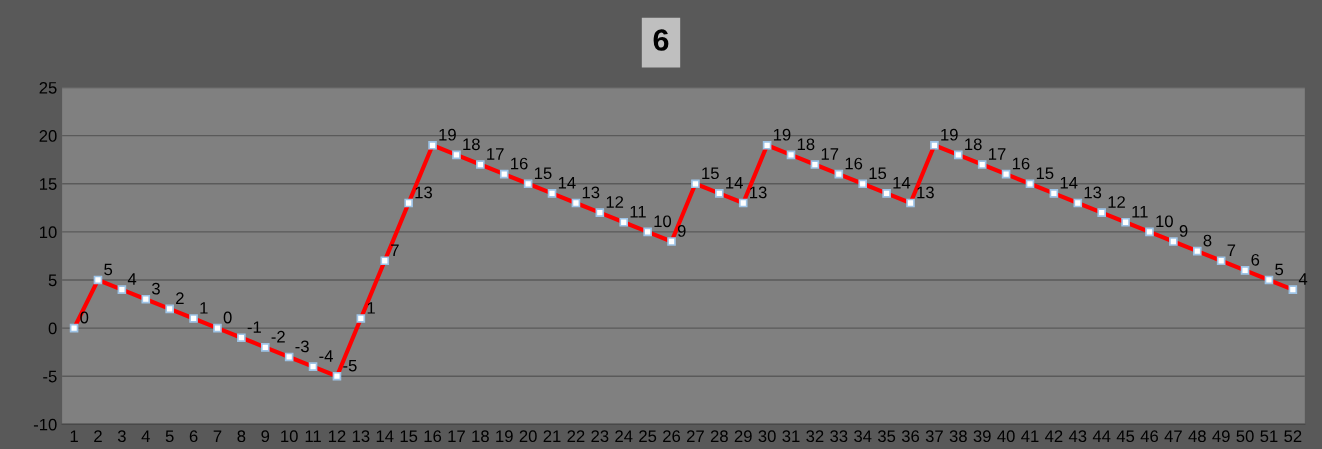 The image size is (1322, 449). I want to click on x-tick-label: 43, so click(1077, 436).